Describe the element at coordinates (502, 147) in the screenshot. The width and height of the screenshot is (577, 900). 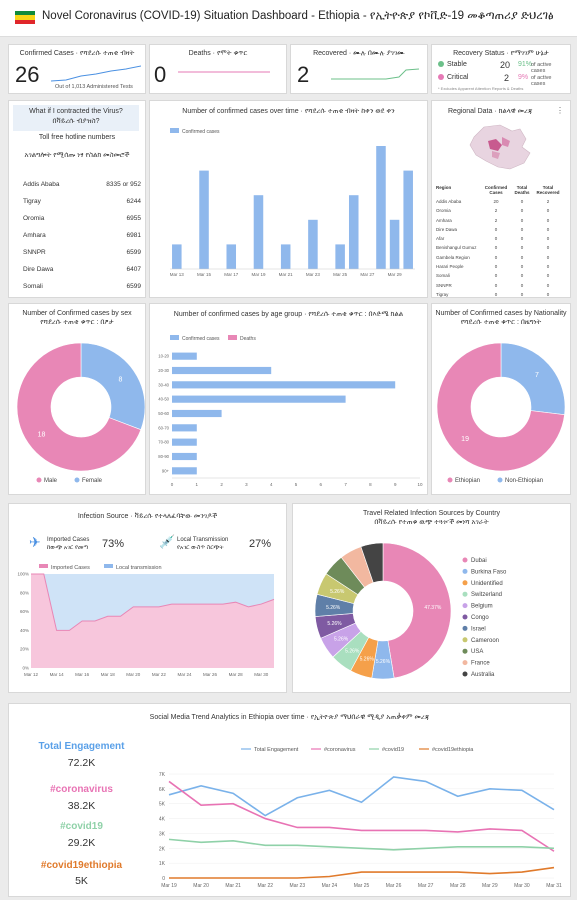
I see `ethiopia-map` at that location.